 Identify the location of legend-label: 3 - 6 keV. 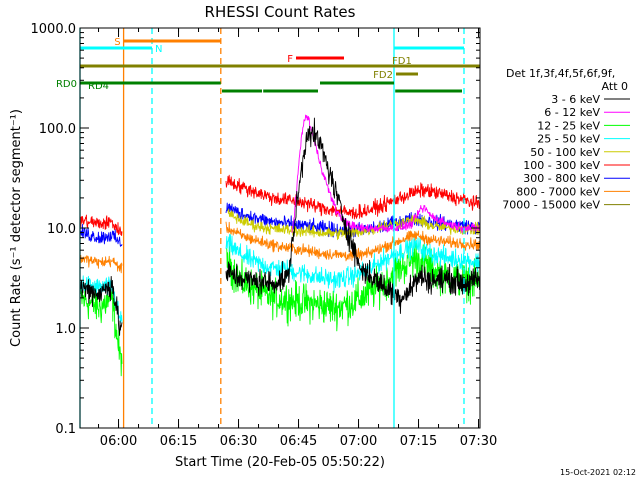
(575, 99).